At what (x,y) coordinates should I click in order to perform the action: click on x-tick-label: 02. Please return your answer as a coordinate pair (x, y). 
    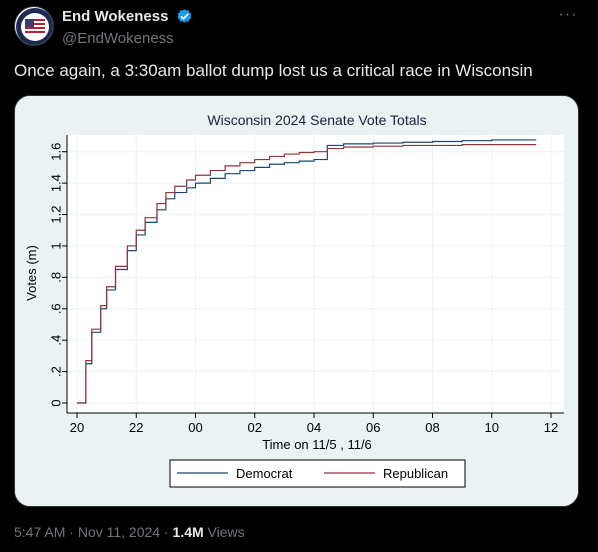
    Looking at the image, I should click on (255, 427).